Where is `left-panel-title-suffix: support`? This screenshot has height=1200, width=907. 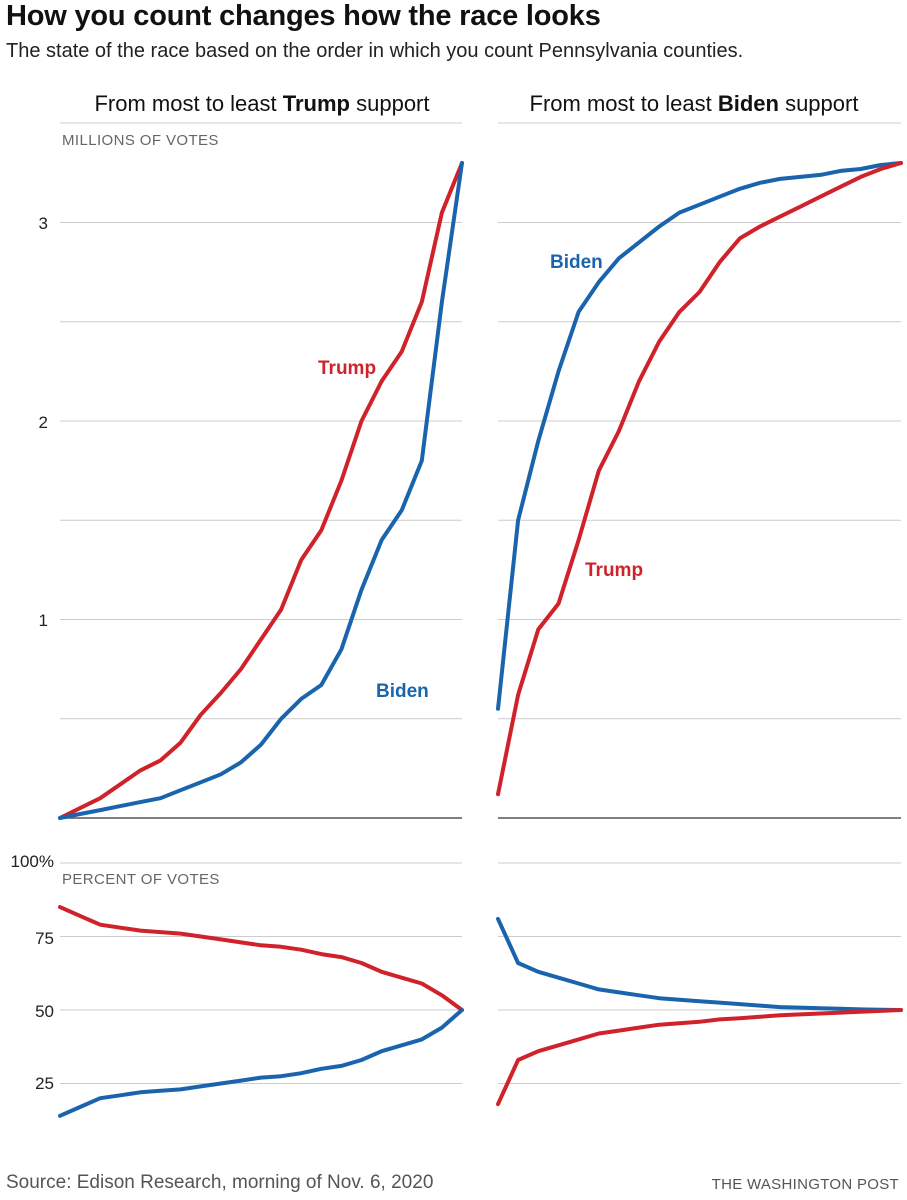
left-panel-title-suffix: support is located at coordinates (390, 103).